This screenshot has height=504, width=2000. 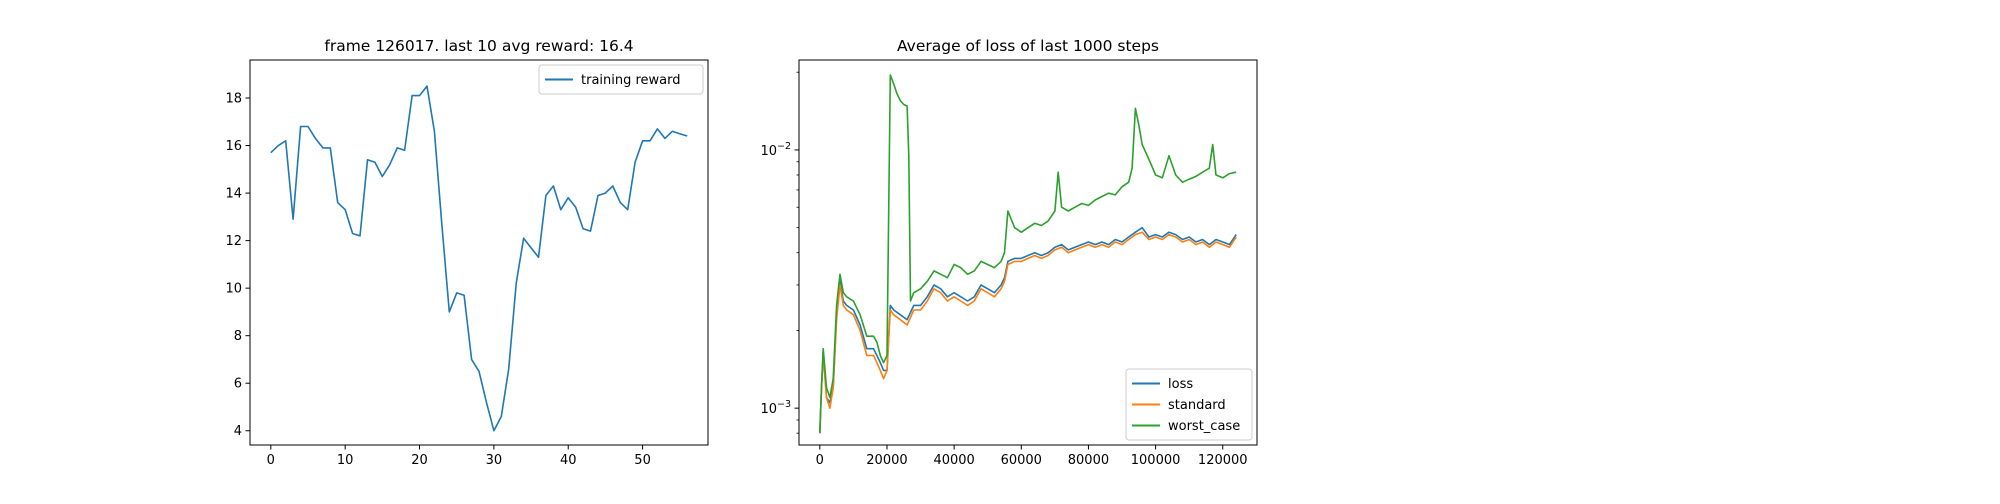 I want to click on x-tick: 120000, so click(x=1223, y=456).